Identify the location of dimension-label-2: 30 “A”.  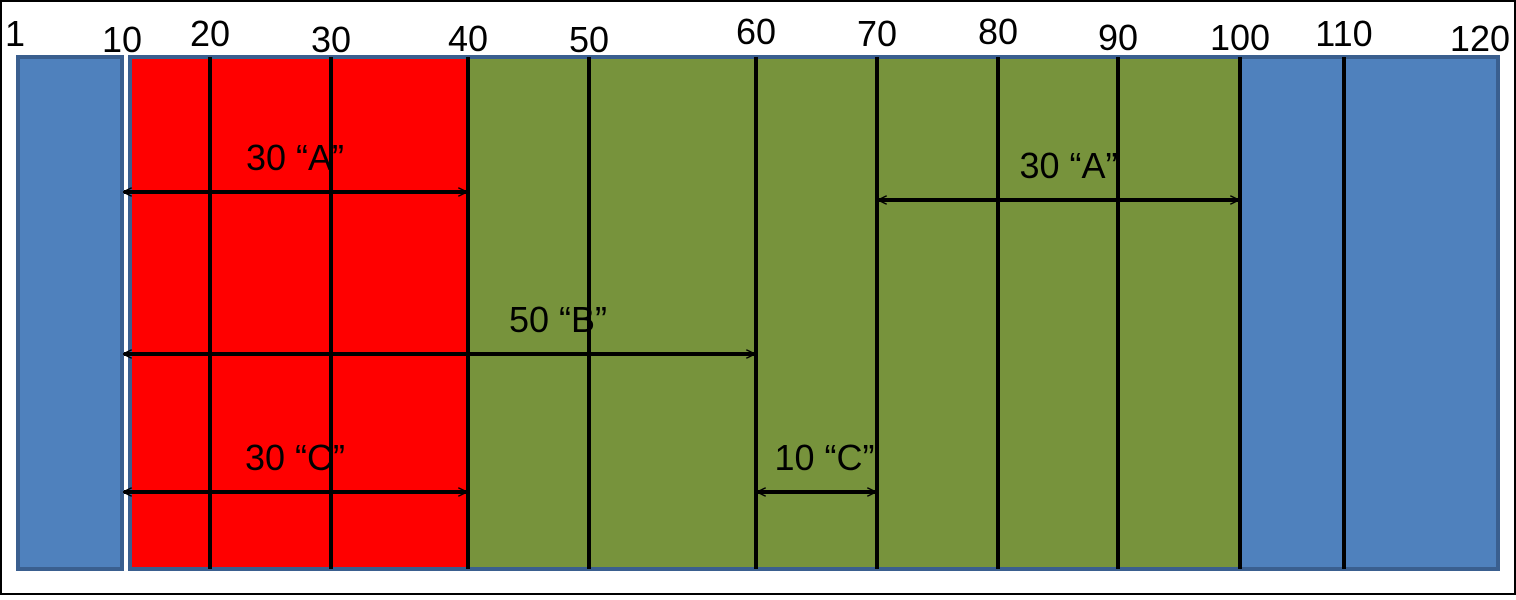
(1068, 165).